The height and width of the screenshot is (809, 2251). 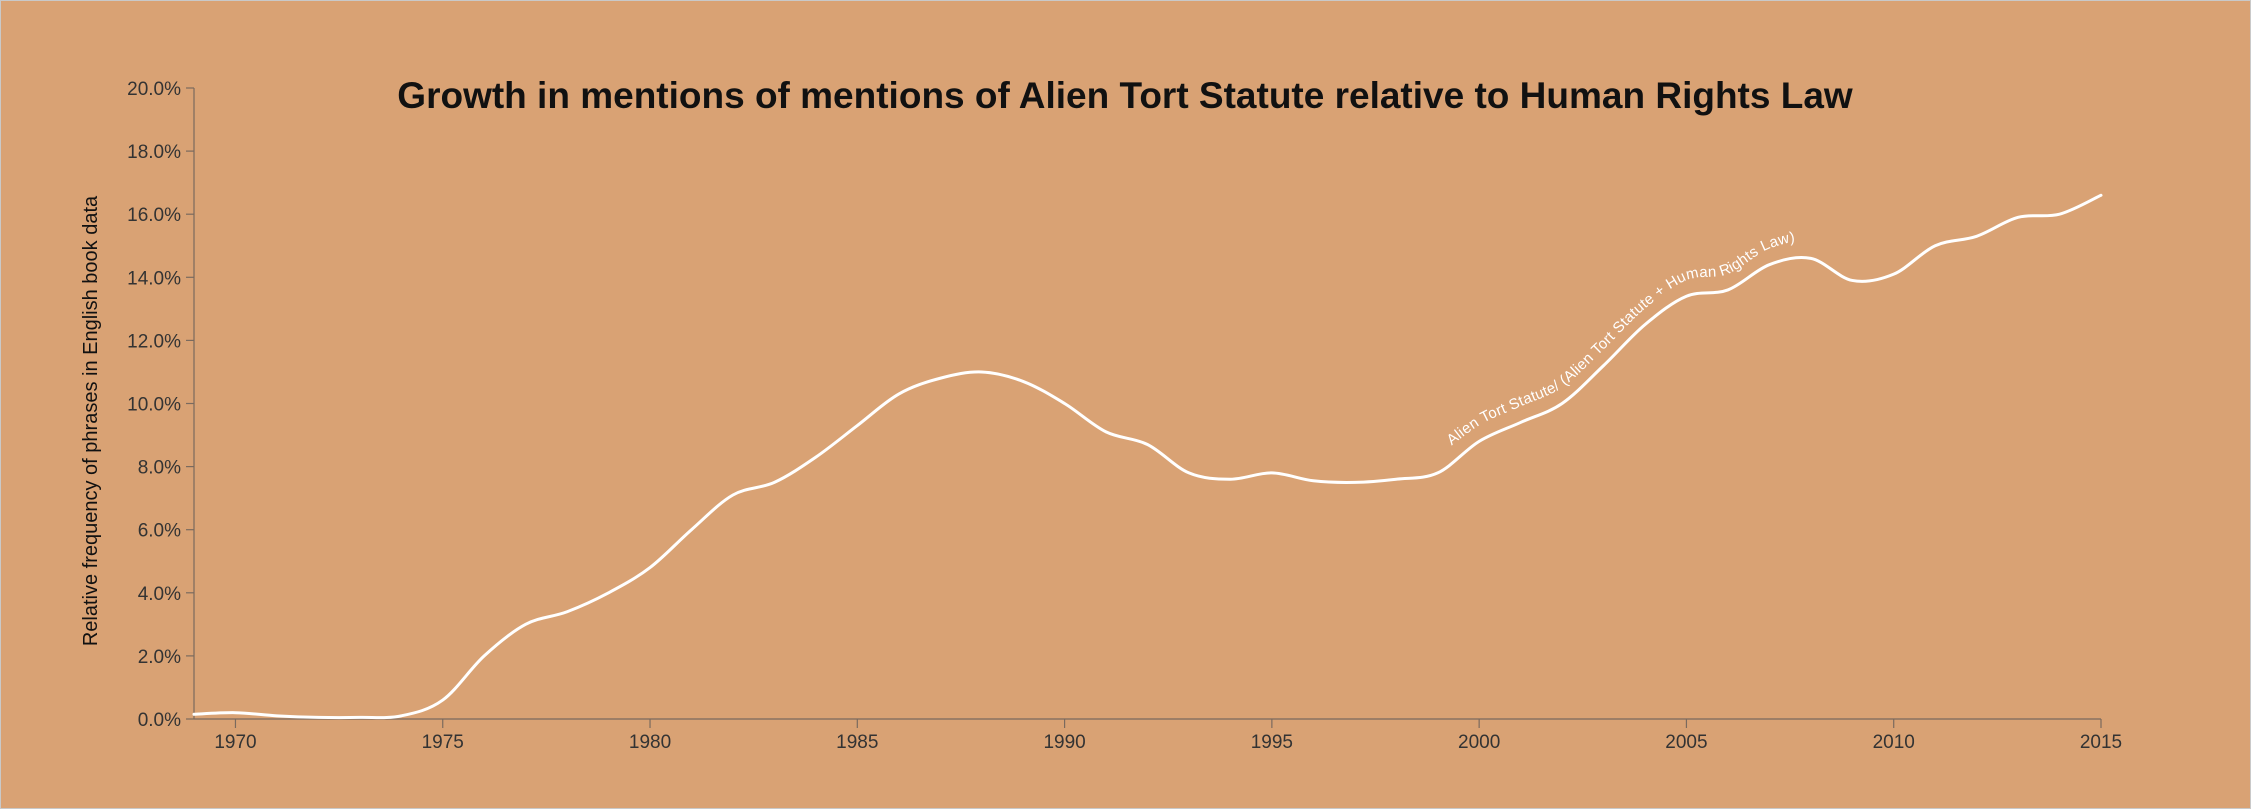 What do you see at coordinates (1479, 742) in the screenshot?
I see `x-tick-label: 2000` at bounding box center [1479, 742].